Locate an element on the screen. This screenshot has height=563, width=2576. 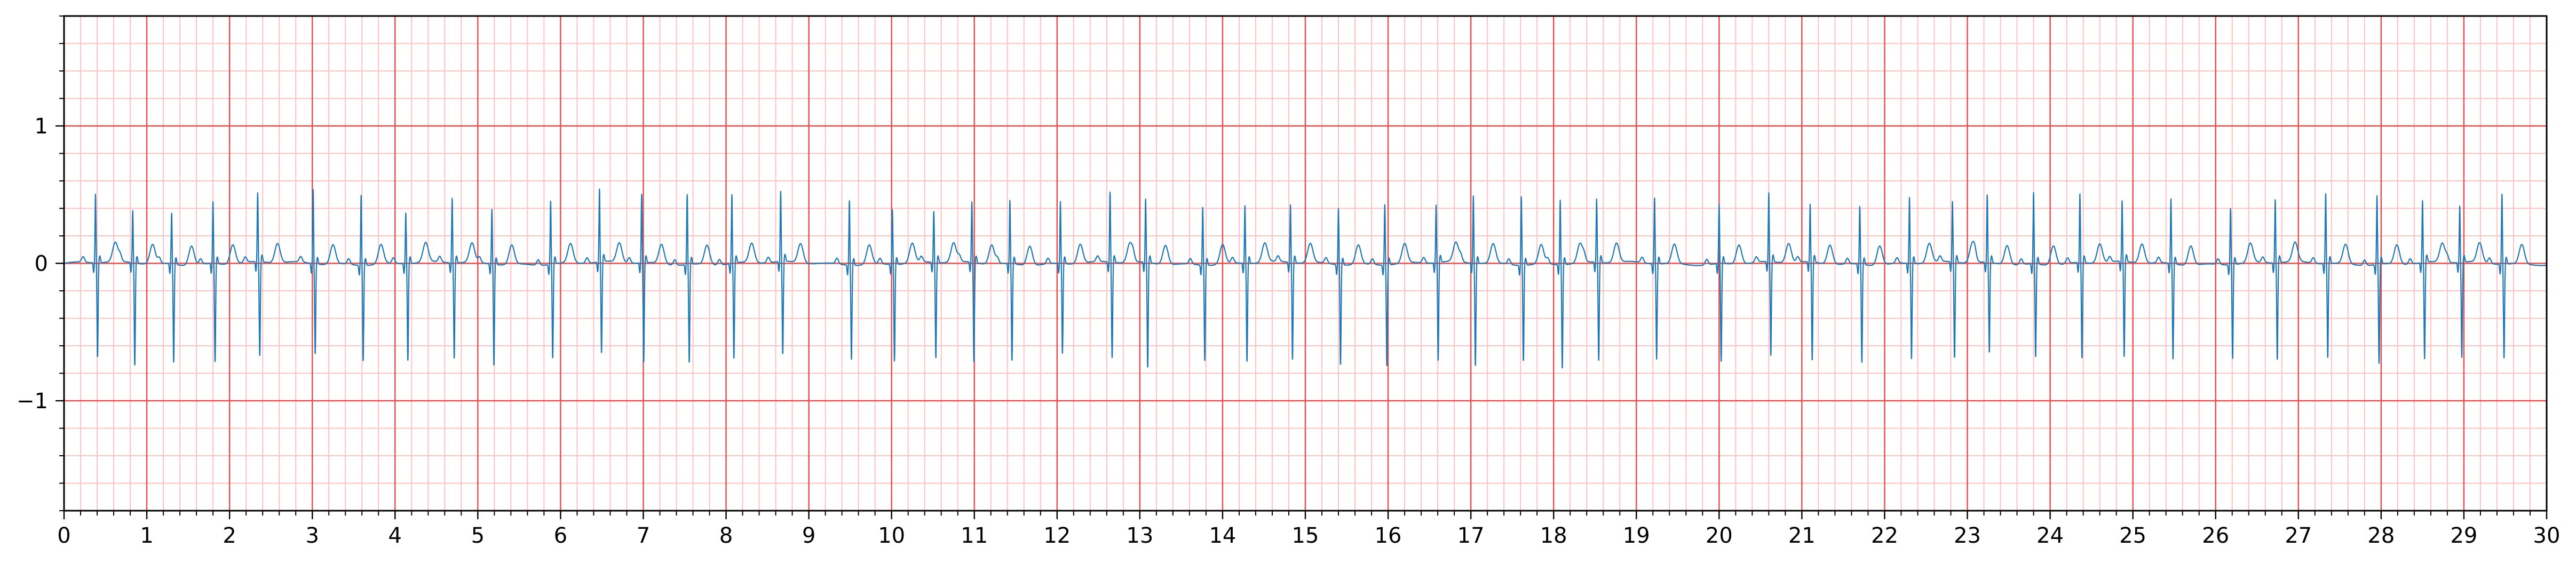
x-tick-label: 29 is located at coordinates (2464, 536).